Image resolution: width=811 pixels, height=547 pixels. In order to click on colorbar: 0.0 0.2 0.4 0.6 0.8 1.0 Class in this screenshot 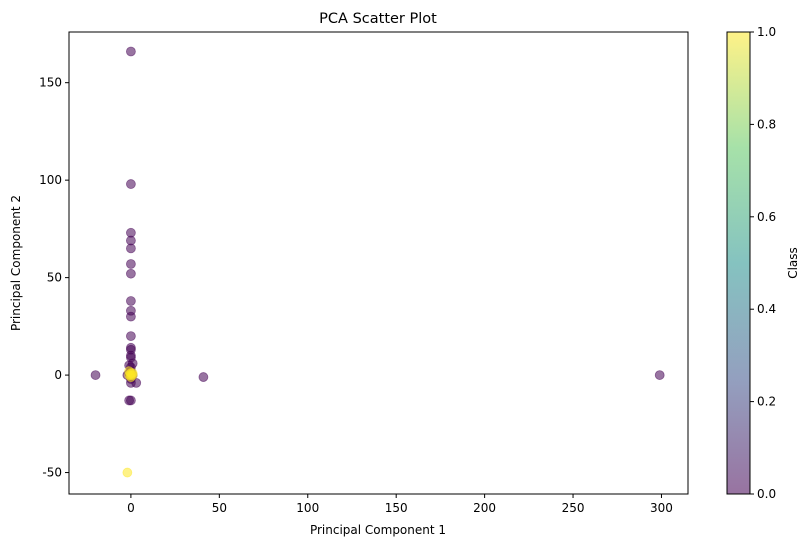, I will do `click(763, 263)`.